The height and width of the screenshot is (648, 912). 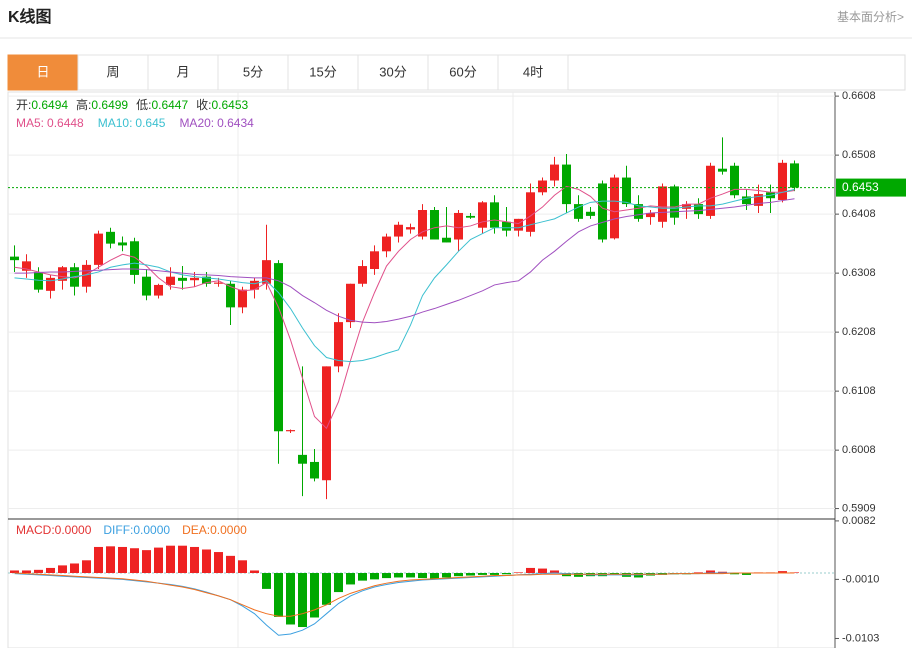 What do you see at coordinates (859, 96) in the screenshot?
I see `y-tick-label: 0.6608` at bounding box center [859, 96].